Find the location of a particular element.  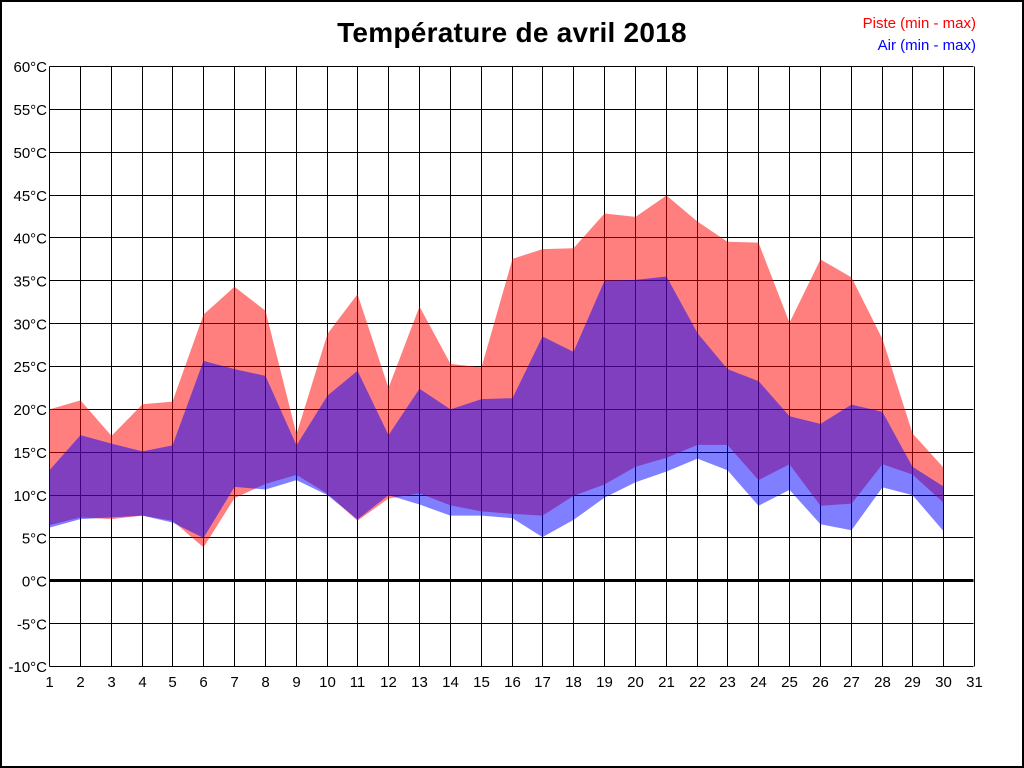

svg-text: 25 is located at coordinates (789, 682).